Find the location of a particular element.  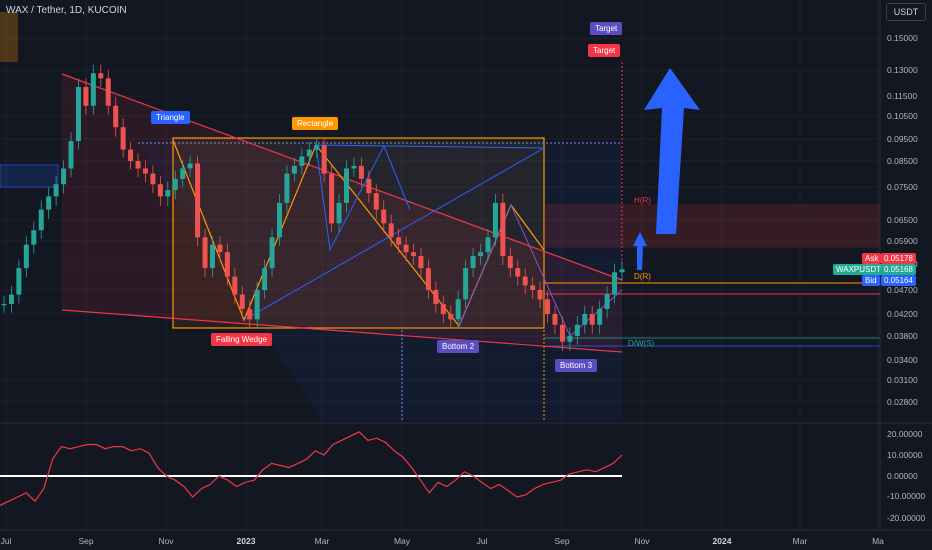

label-falling-wedge: Falling Wedge is located at coordinates (241, 339).